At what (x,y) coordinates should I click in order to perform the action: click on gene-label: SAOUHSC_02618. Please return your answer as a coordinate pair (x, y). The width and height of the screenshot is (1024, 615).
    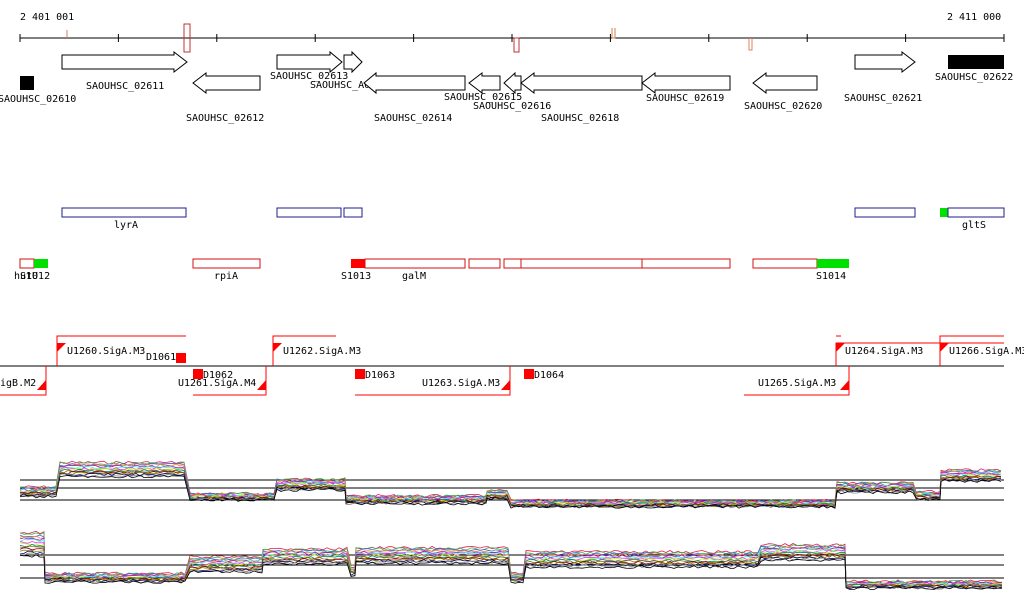
    Looking at the image, I should click on (580, 118).